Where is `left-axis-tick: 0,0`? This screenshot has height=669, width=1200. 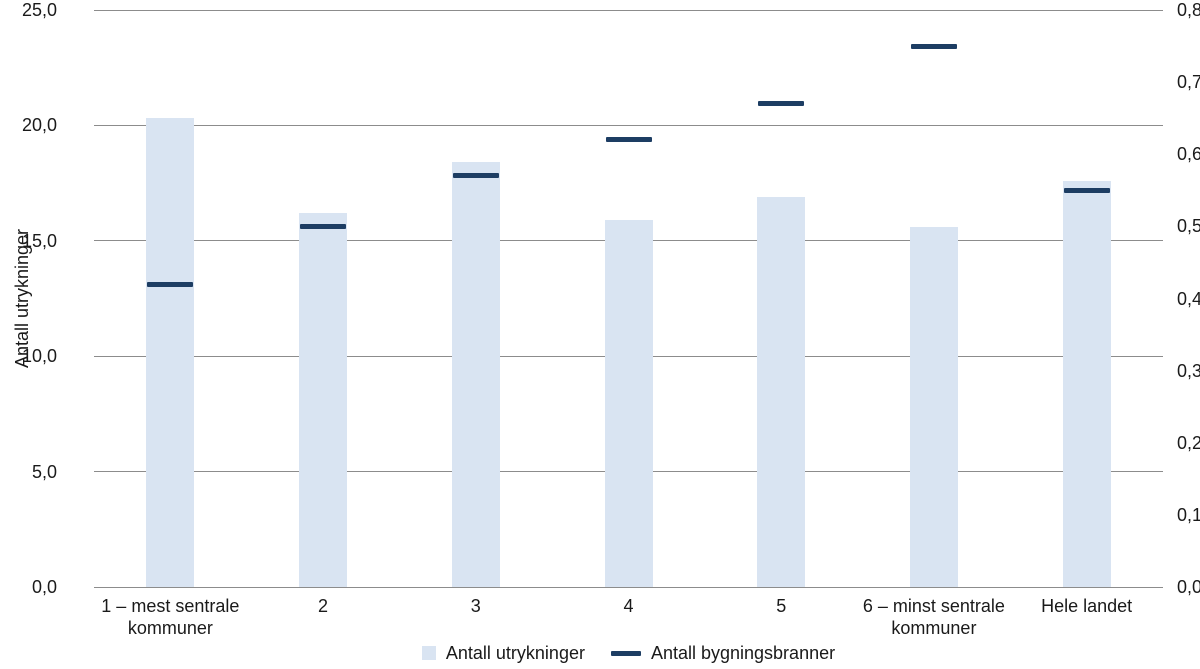 left-axis-tick: 0,0 is located at coordinates (44, 587).